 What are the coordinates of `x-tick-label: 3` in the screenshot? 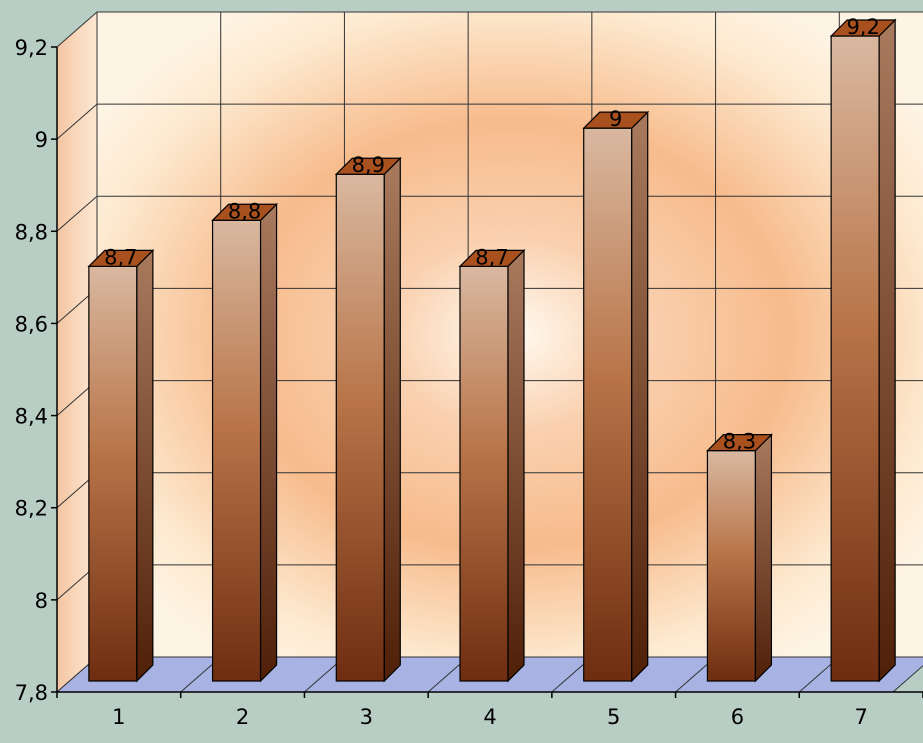 It's located at (366, 717).